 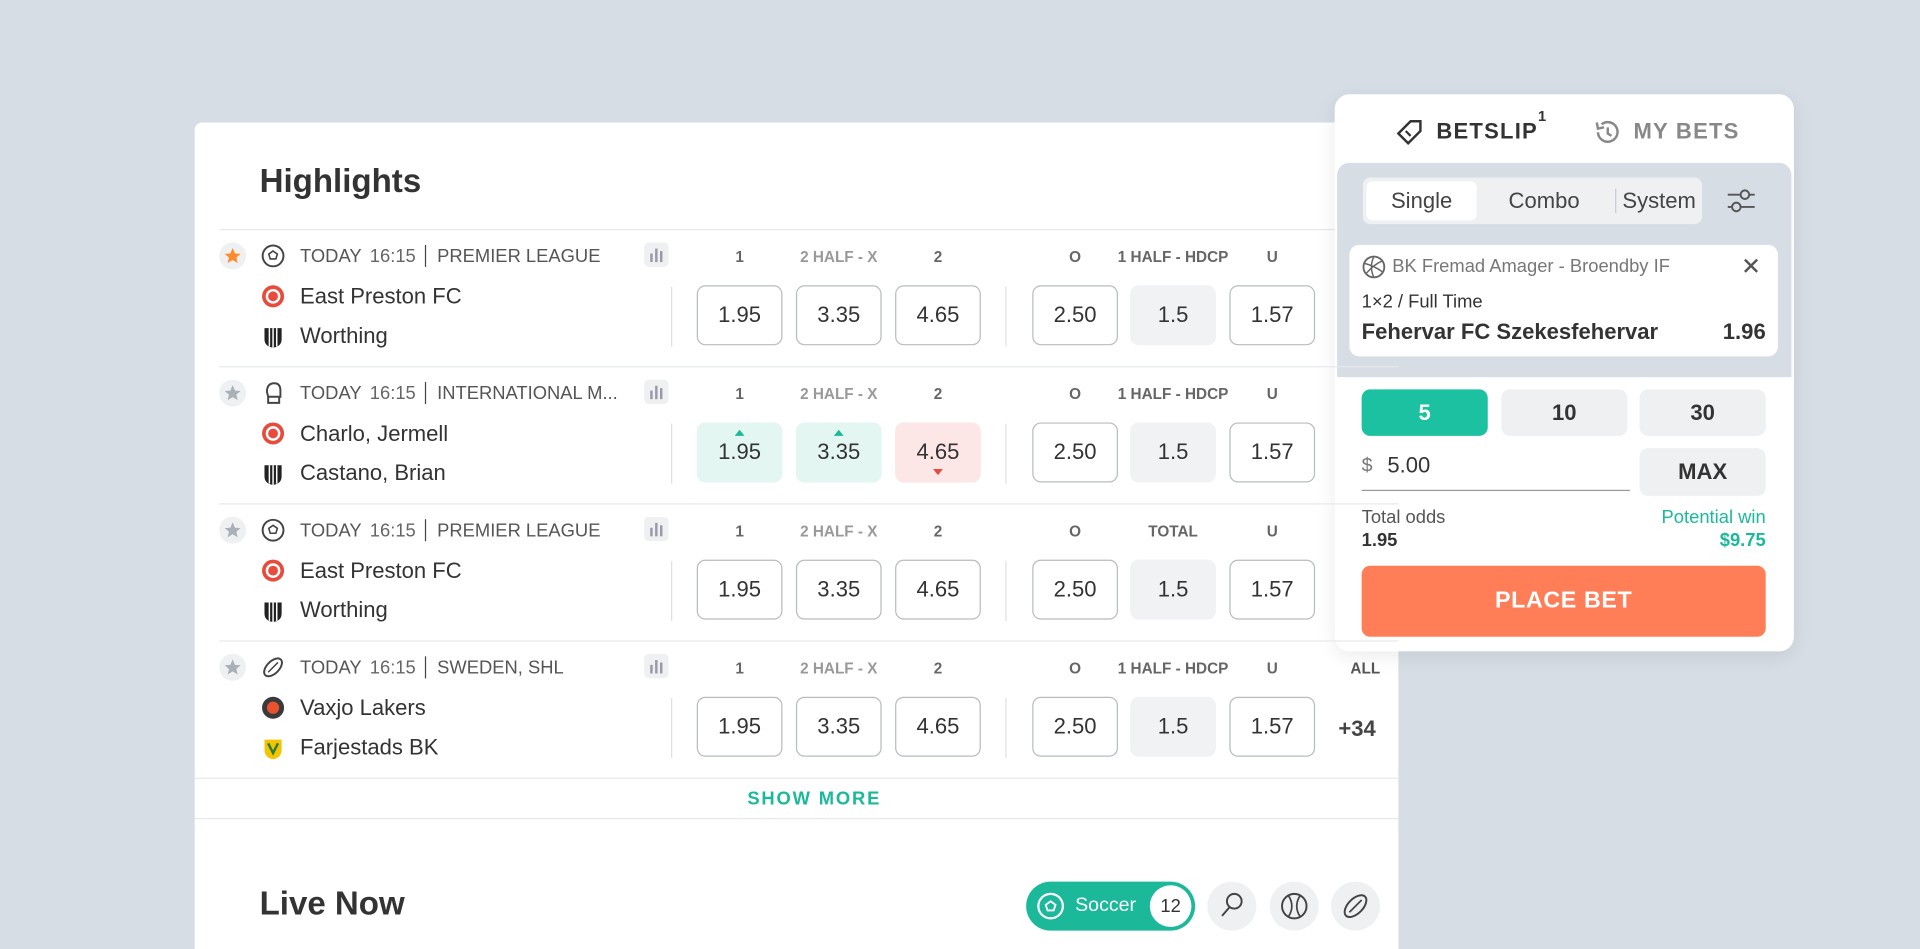 What do you see at coordinates (1702, 472) in the screenshot?
I see `max-button: MAX` at bounding box center [1702, 472].